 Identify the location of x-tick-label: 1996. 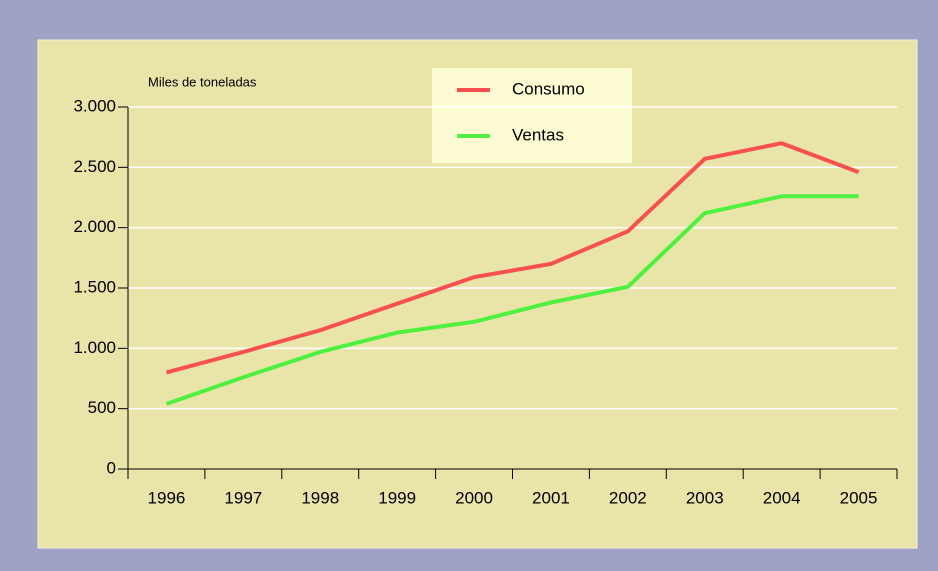
(167, 497).